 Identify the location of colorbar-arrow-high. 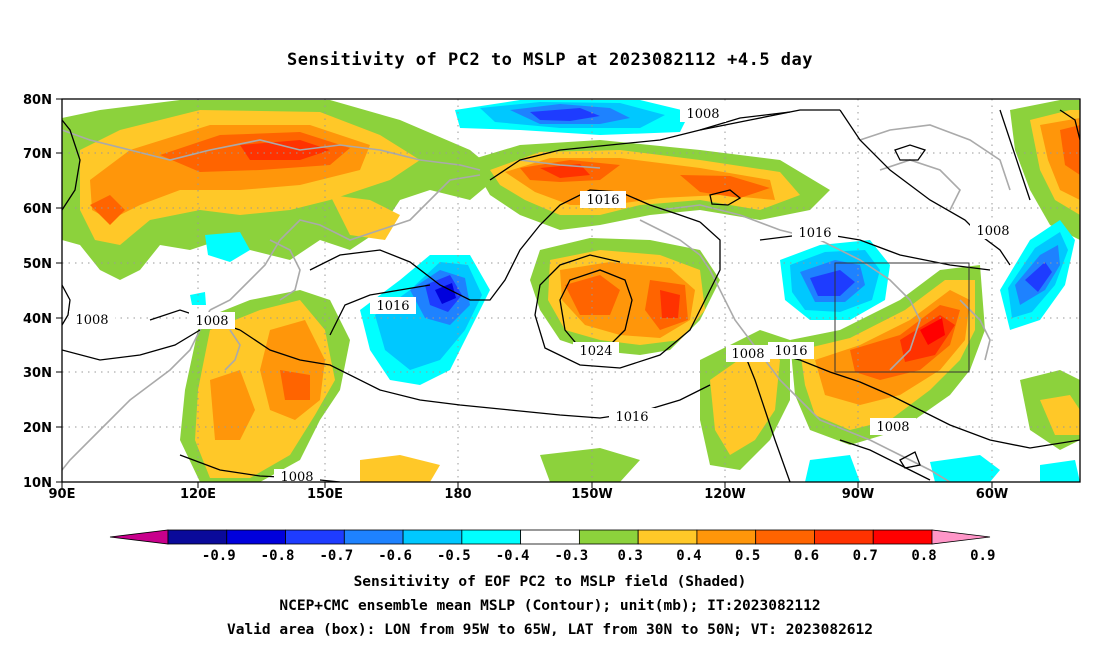
(961, 537).